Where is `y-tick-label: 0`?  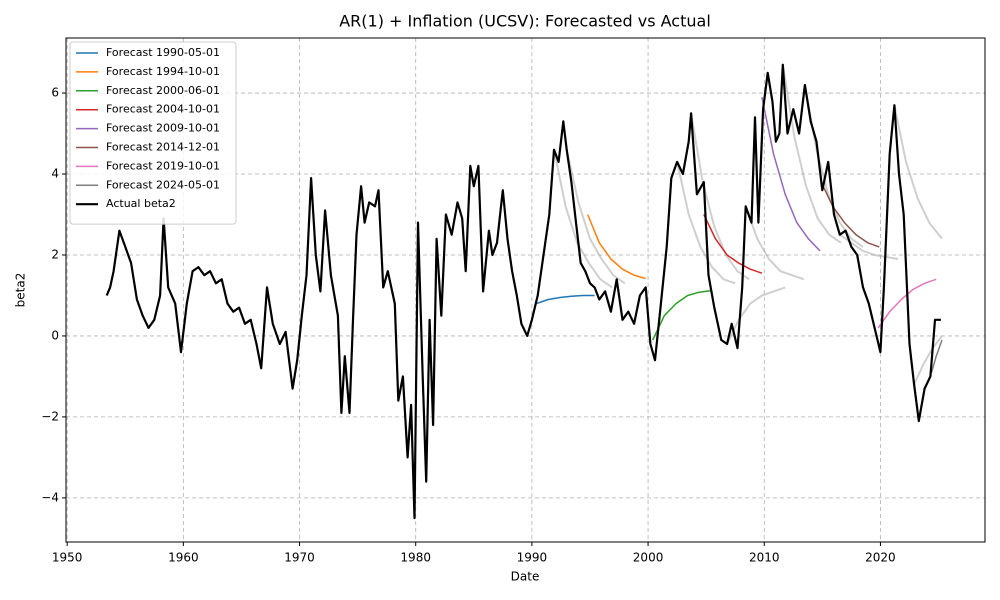 y-tick-label: 0 is located at coordinates (55, 335).